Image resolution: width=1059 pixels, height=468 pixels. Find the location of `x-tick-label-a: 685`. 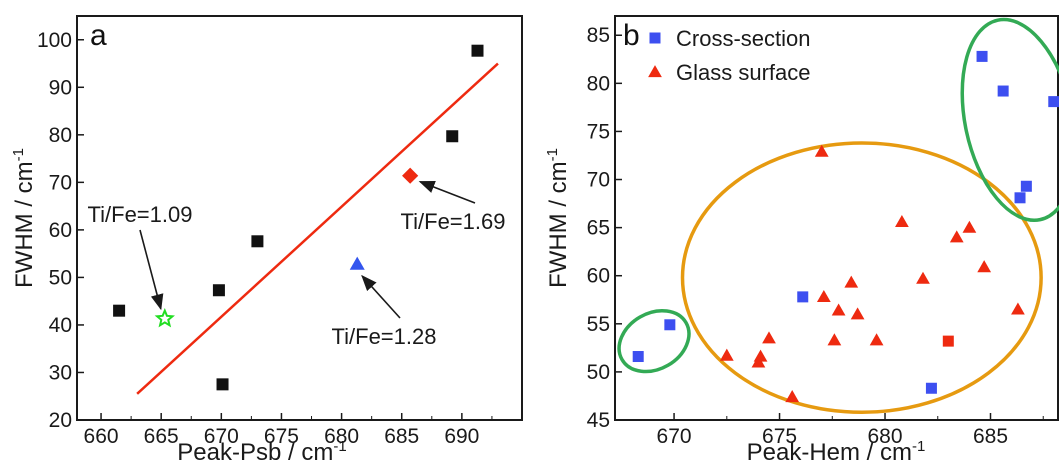

x-tick-label-a: 685 is located at coordinates (401, 436).